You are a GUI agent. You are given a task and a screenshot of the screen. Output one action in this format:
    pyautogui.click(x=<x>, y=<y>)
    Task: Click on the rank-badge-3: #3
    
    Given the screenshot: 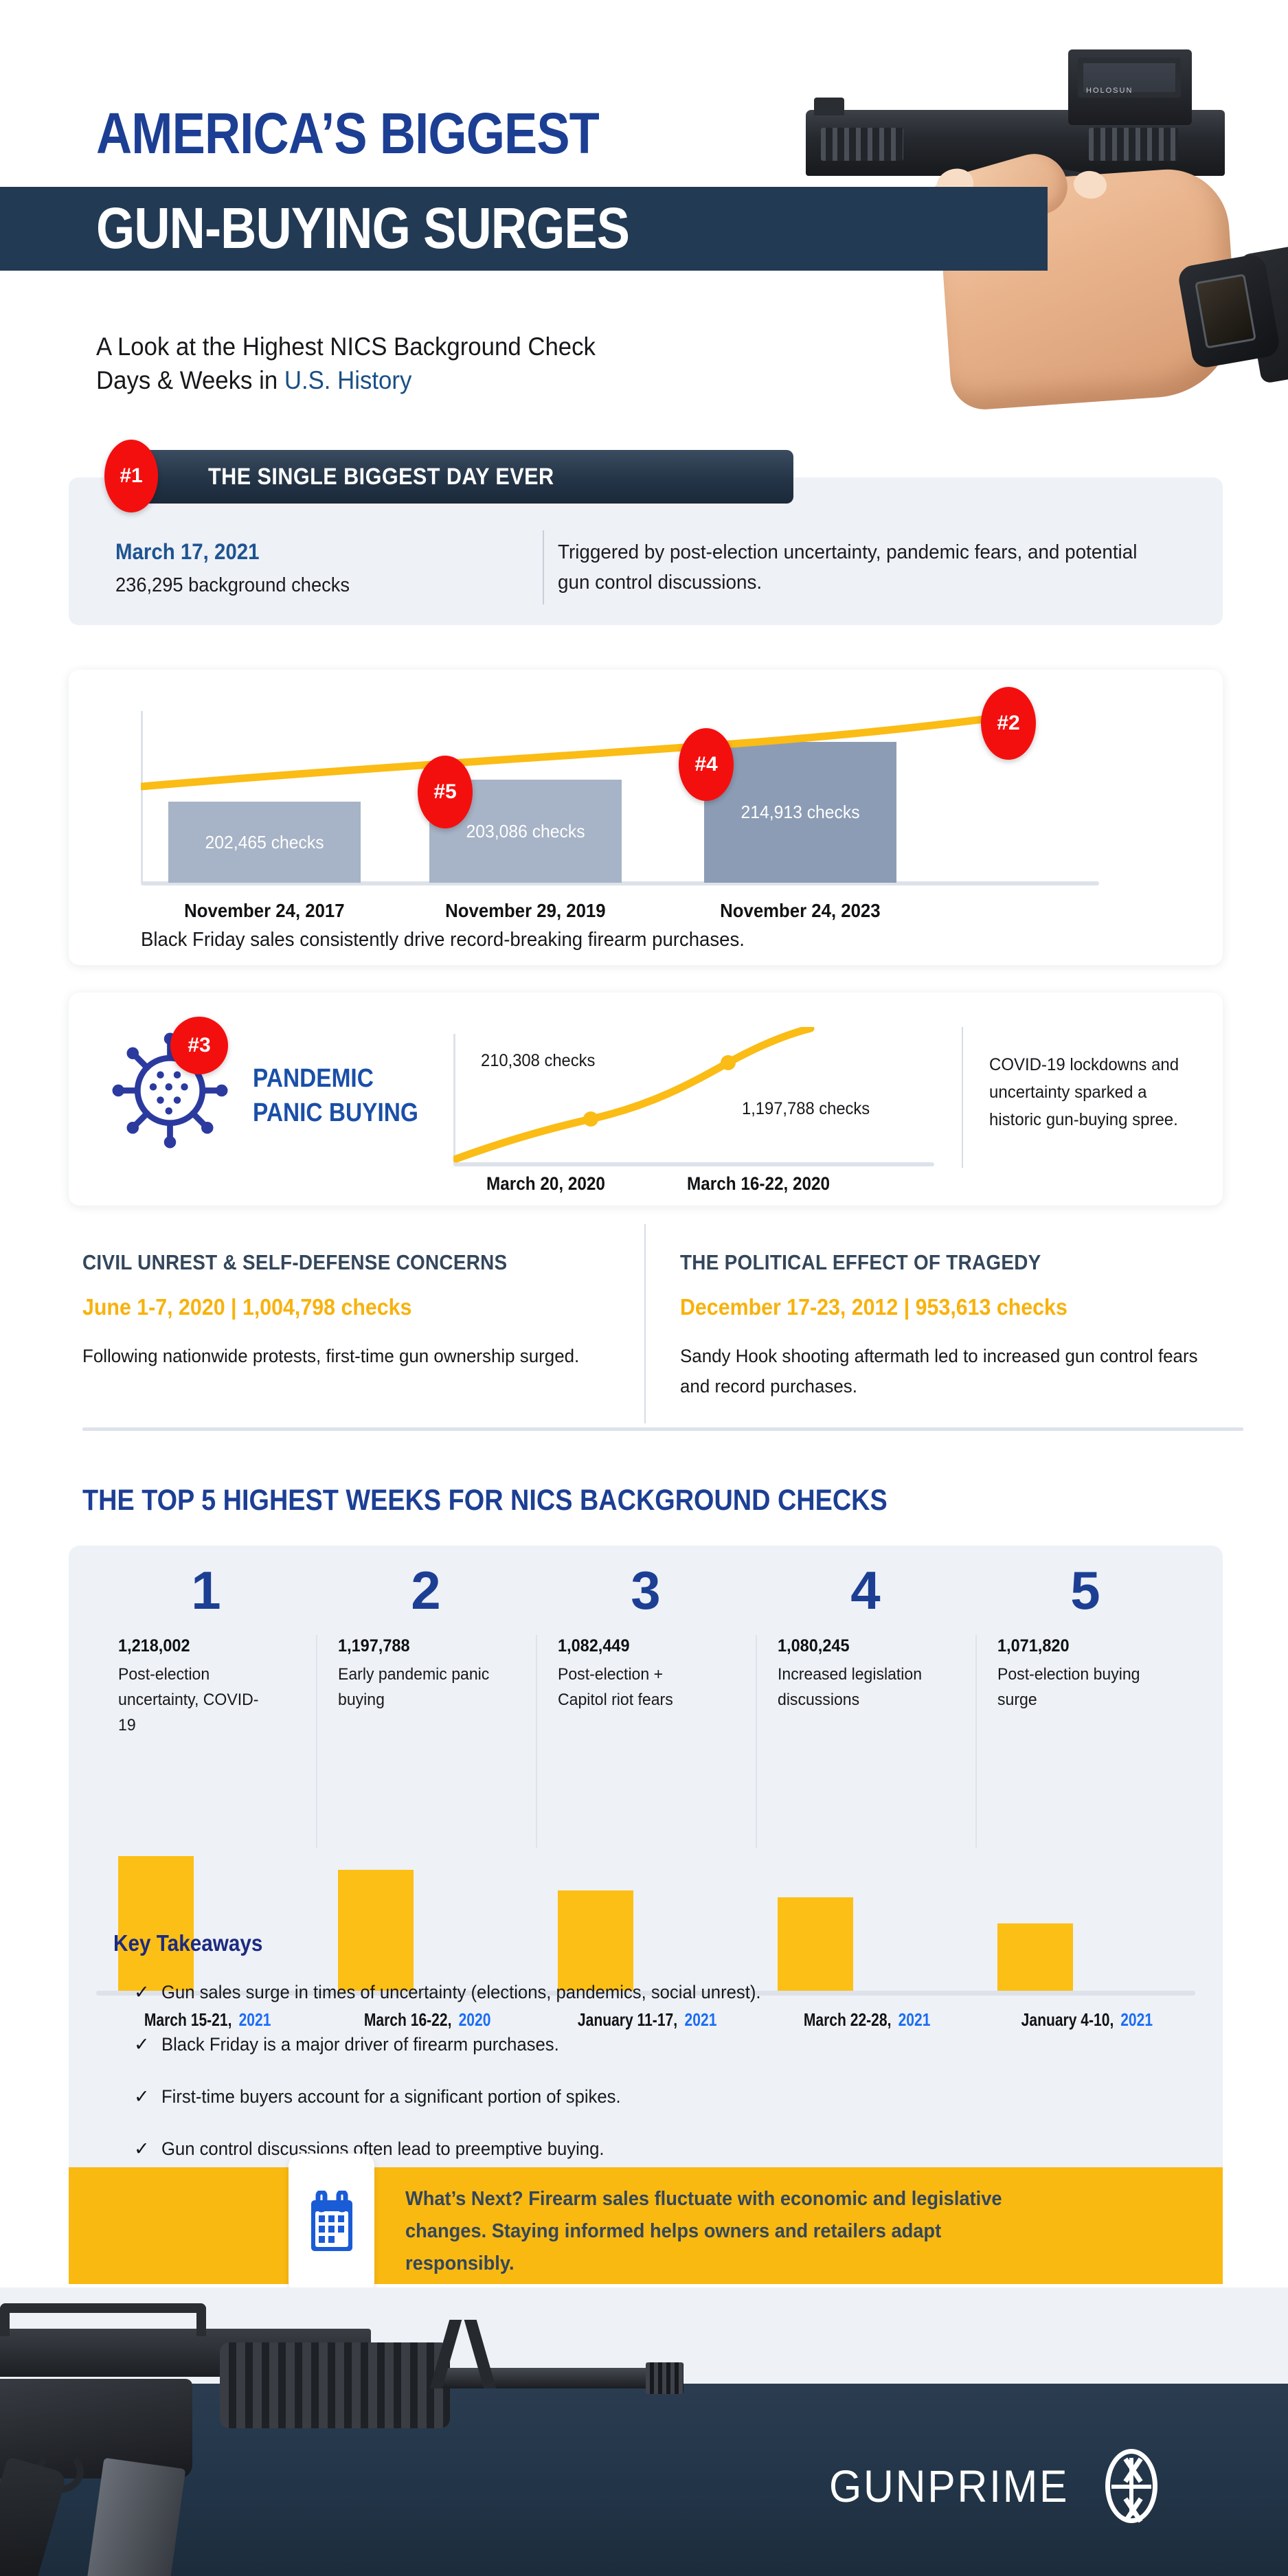 What is the action you would take?
    pyautogui.click(x=199, y=1045)
    